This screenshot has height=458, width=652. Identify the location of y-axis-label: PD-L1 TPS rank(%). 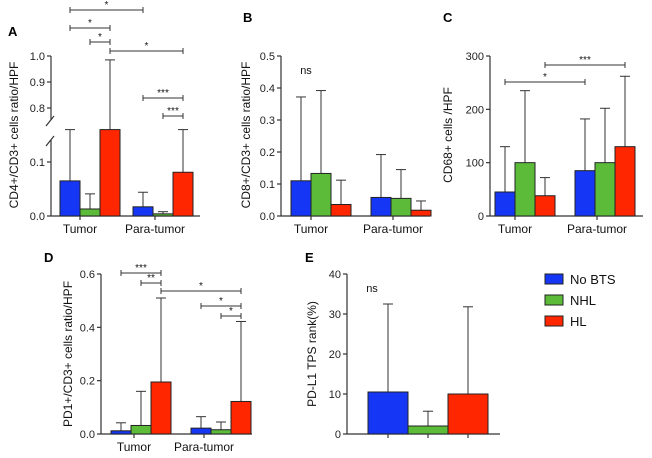
(312, 354).